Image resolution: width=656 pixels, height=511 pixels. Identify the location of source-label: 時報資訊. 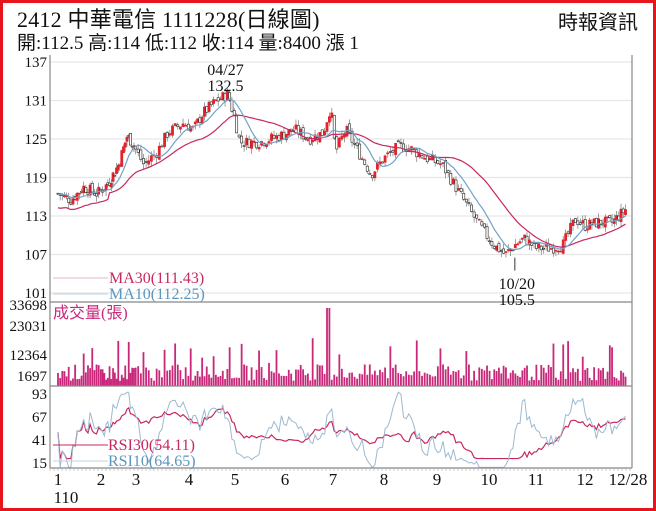
(598, 23).